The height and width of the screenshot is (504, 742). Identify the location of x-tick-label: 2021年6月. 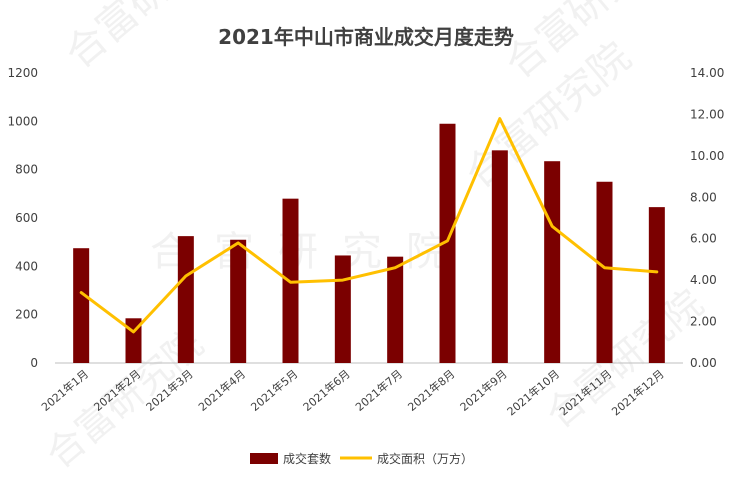
(326, 390).